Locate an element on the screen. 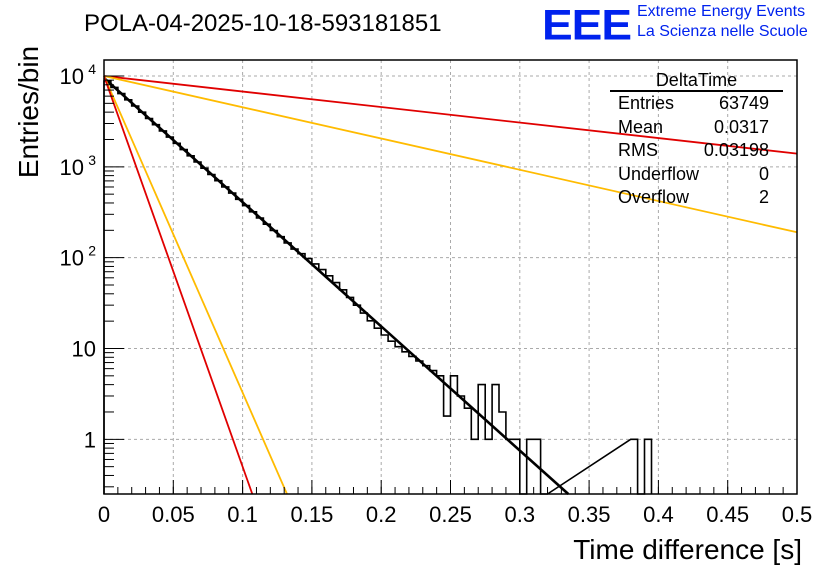  x-tick-label: 0.25 is located at coordinates (450, 514).